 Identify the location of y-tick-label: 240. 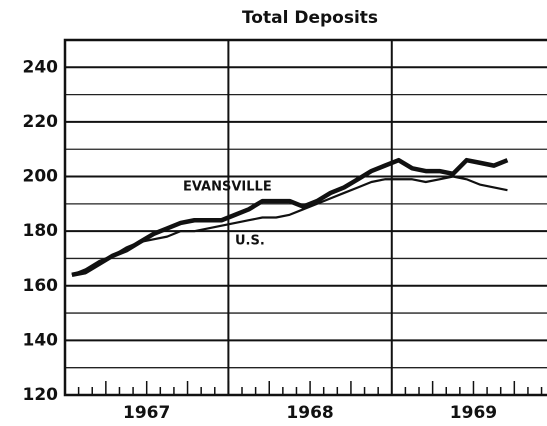
(41, 67).